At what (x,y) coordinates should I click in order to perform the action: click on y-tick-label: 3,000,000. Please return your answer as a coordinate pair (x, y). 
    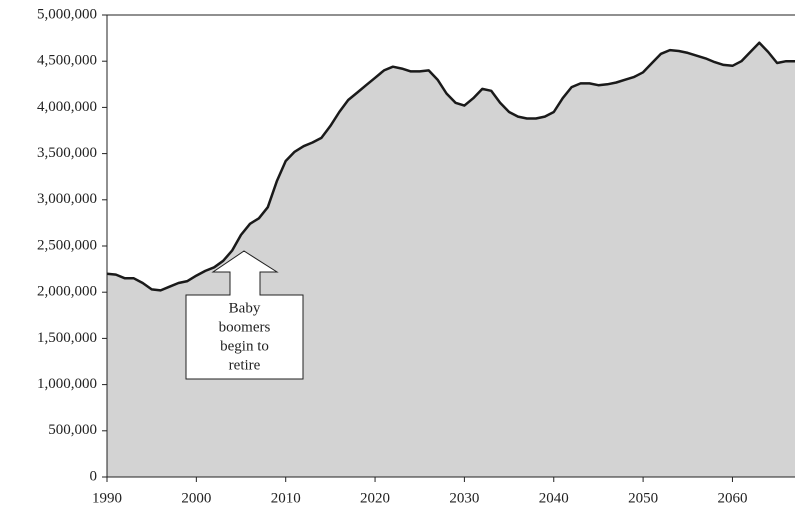
    Looking at the image, I should click on (67, 199).